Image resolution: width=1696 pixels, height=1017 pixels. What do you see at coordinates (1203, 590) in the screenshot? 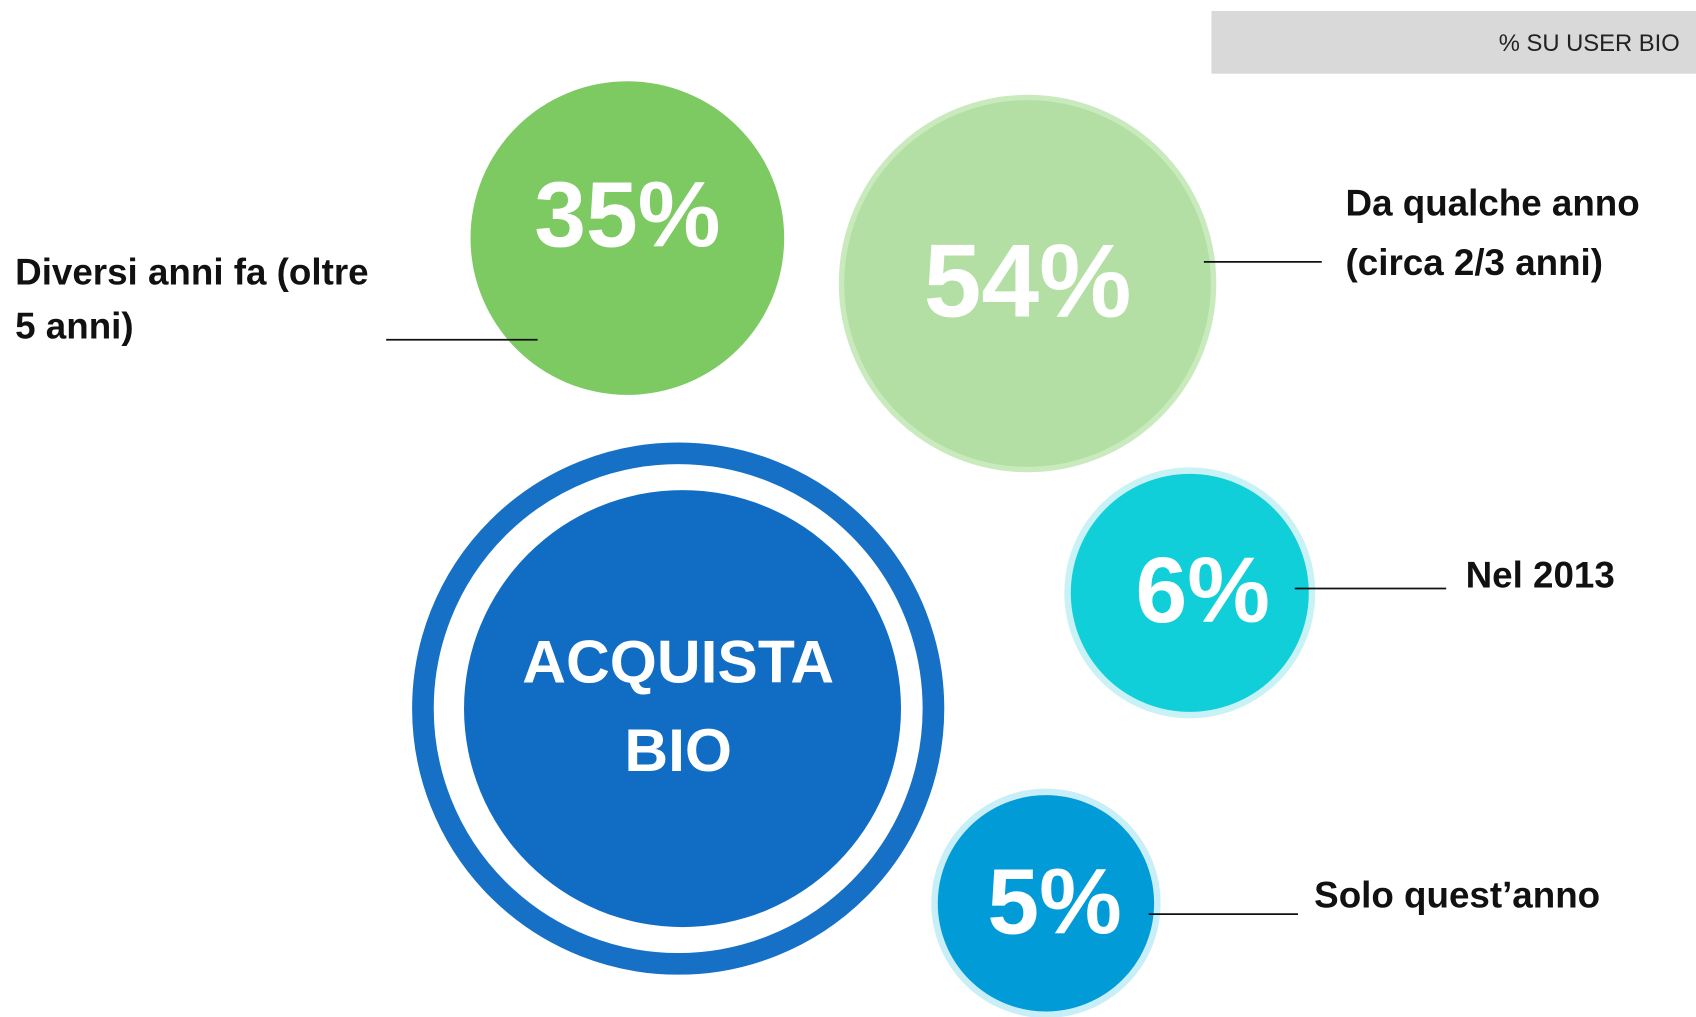
I see `percent: 6%` at bounding box center [1203, 590].